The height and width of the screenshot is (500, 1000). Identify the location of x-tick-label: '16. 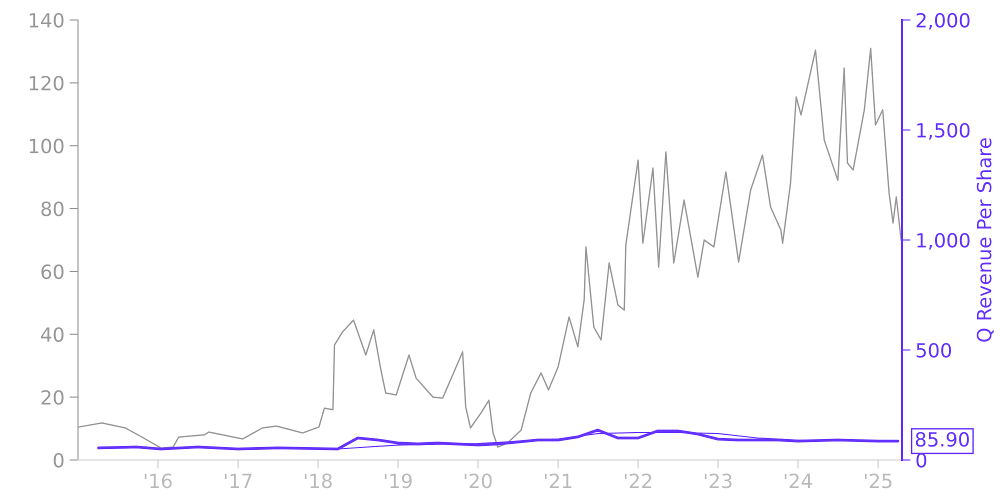
(158, 481).